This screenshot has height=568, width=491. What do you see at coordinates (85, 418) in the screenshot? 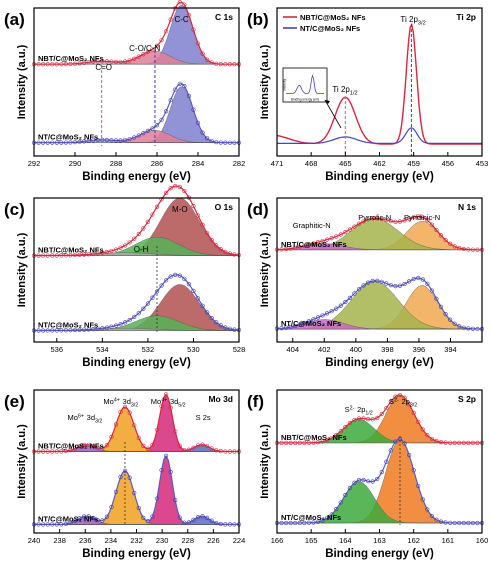
I see `peak-annotation: Mo6+ 3d3/2` at bounding box center [85, 418].